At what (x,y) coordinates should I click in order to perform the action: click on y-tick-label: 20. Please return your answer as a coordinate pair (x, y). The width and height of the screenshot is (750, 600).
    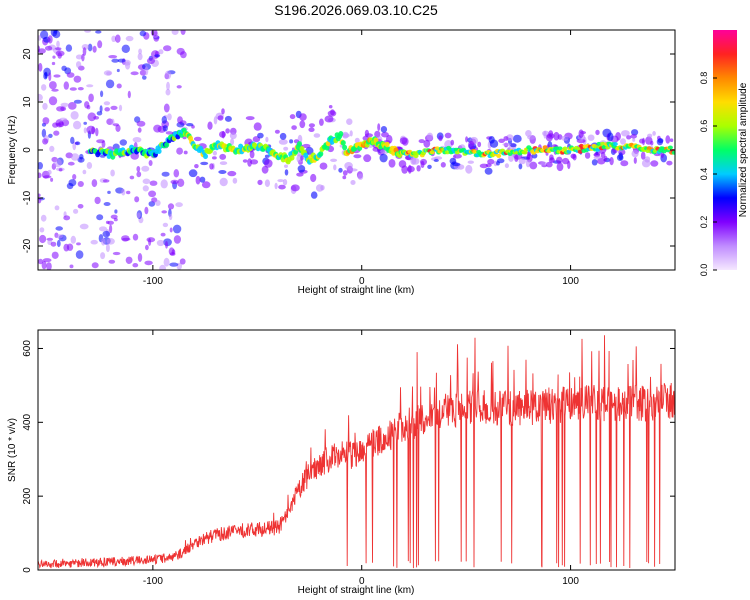
    Looking at the image, I should click on (27, 54).